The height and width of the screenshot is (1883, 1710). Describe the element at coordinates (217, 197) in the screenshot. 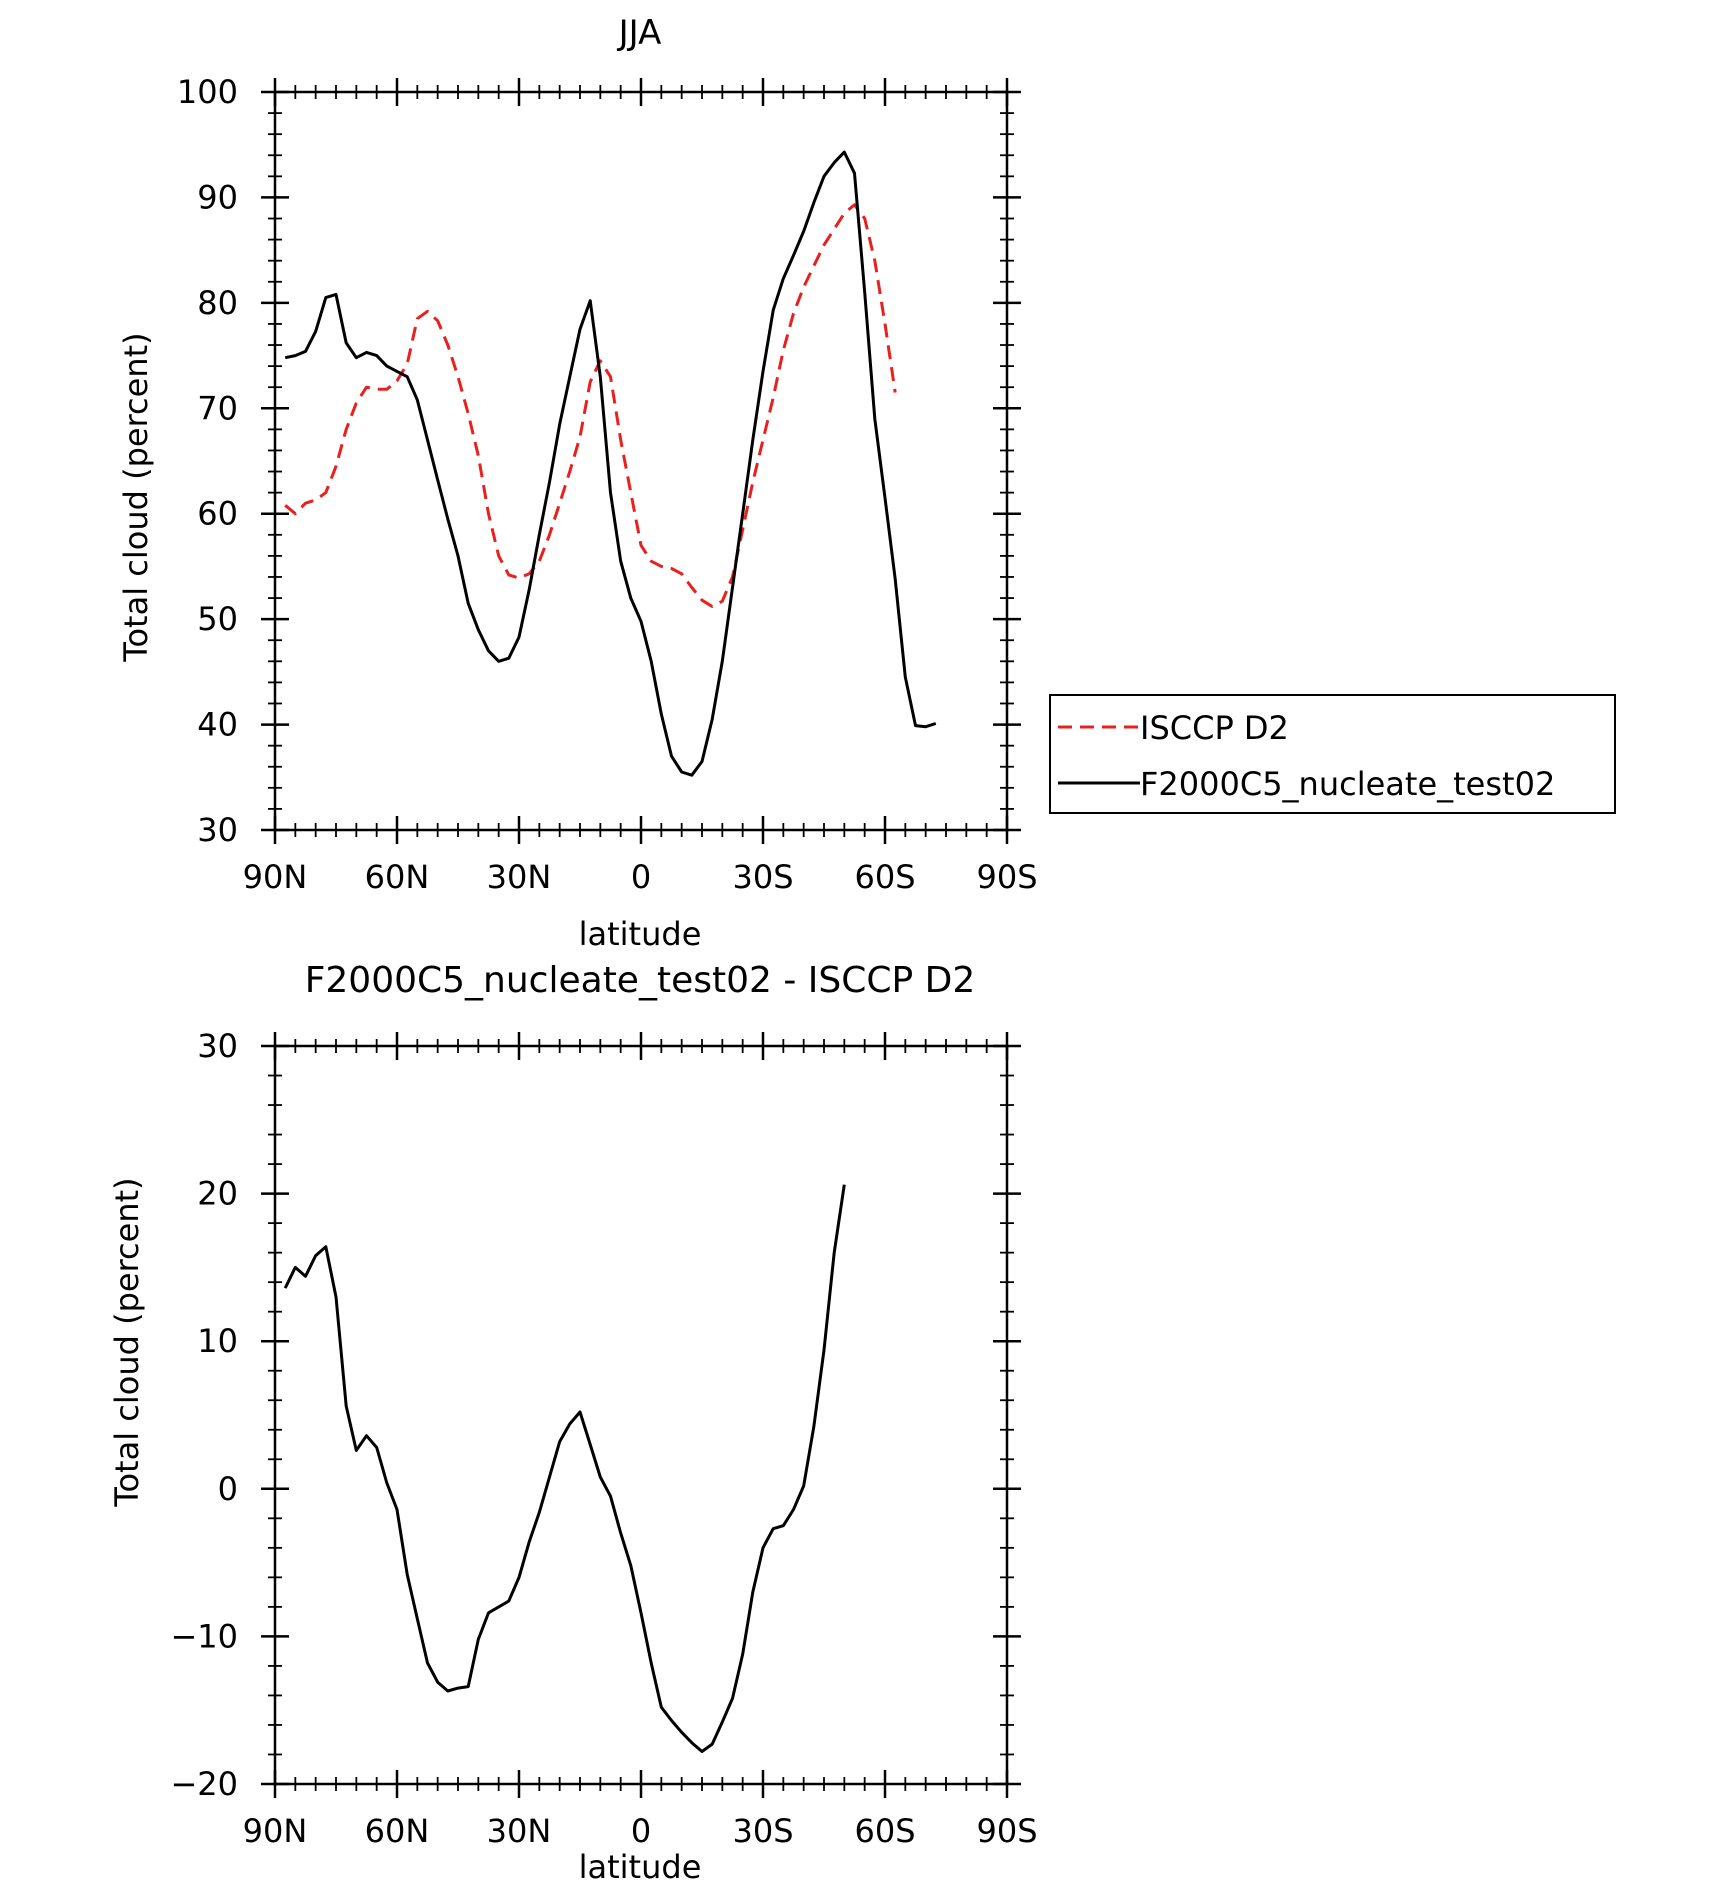

I see `y-tick-label: 90` at that location.